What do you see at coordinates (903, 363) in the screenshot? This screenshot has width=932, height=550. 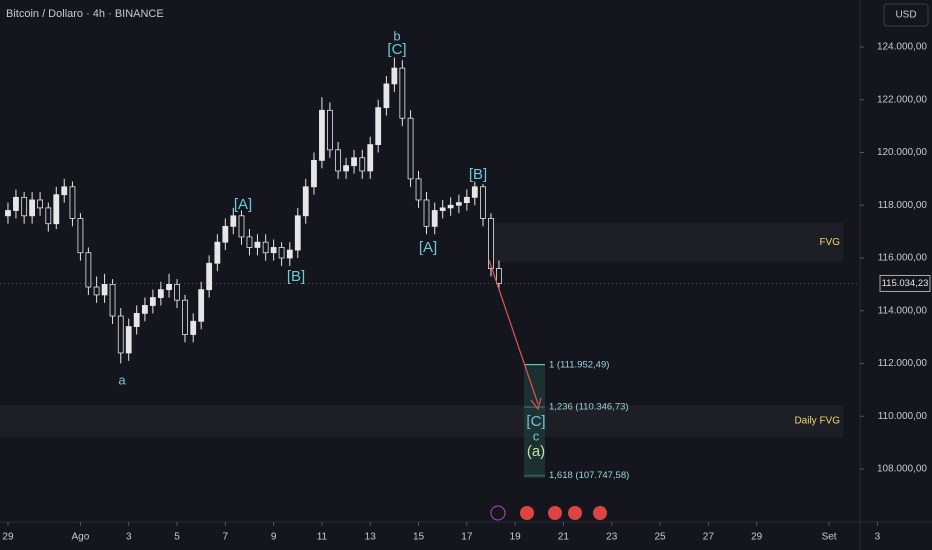 I see `y-tick-label: 112.000,00` at bounding box center [903, 363].